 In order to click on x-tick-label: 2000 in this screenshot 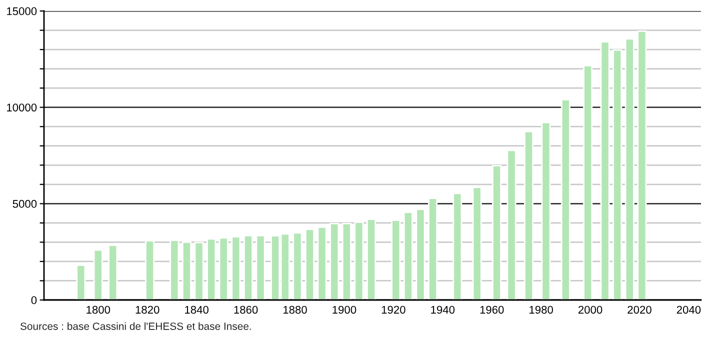, I will do `click(590, 310)`.